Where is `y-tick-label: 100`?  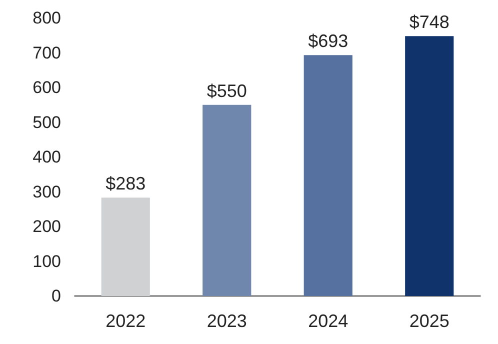
y-tick-label: 100 is located at coordinates (46, 261).